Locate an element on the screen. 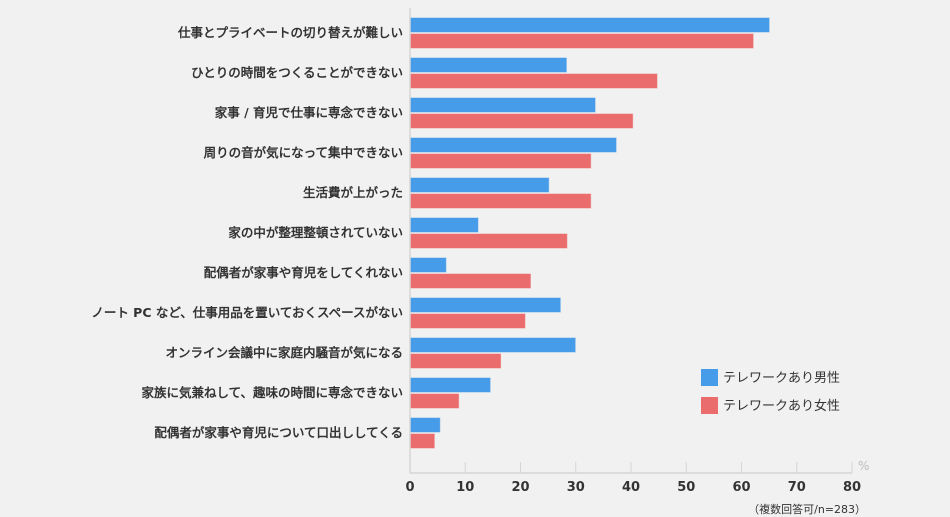  x-tick-label: 0 is located at coordinates (409, 487).